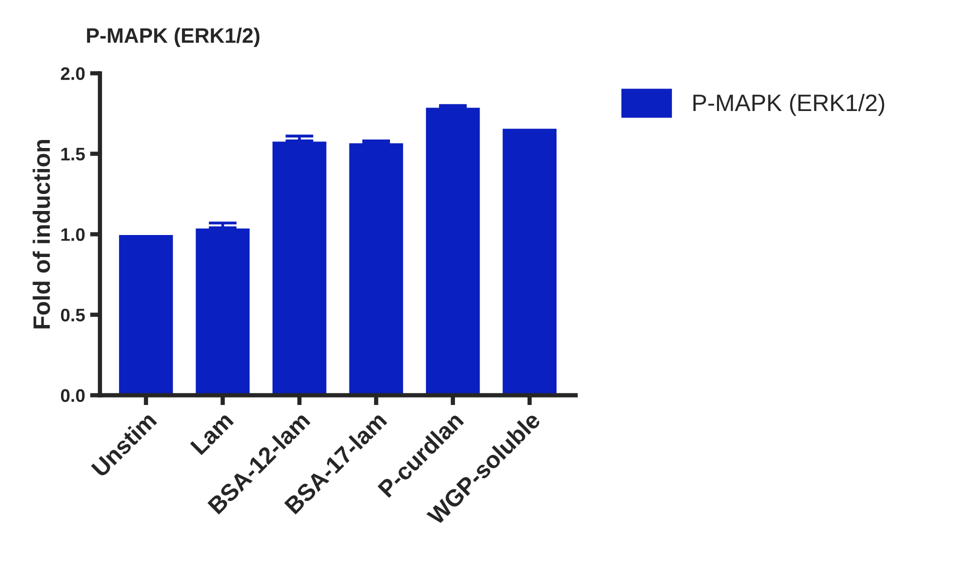 This screenshot has width=961, height=577. Describe the element at coordinates (788, 105) in the screenshot. I see `legend-label: P-MAPK (ERK1/2)` at that location.